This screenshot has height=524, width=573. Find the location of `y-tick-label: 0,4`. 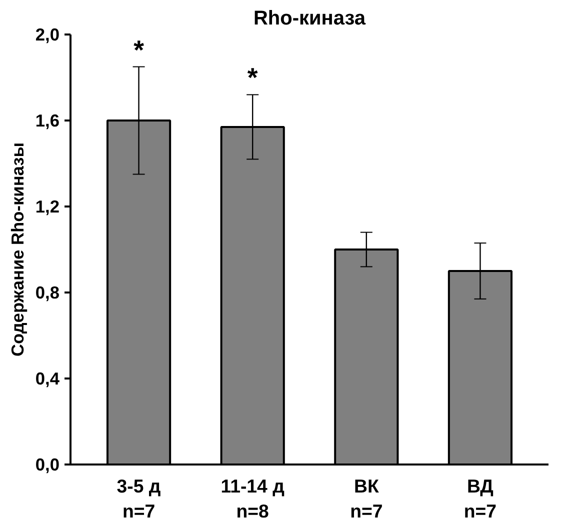

y-tick-label: 0,4 is located at coordinates (47, 378).